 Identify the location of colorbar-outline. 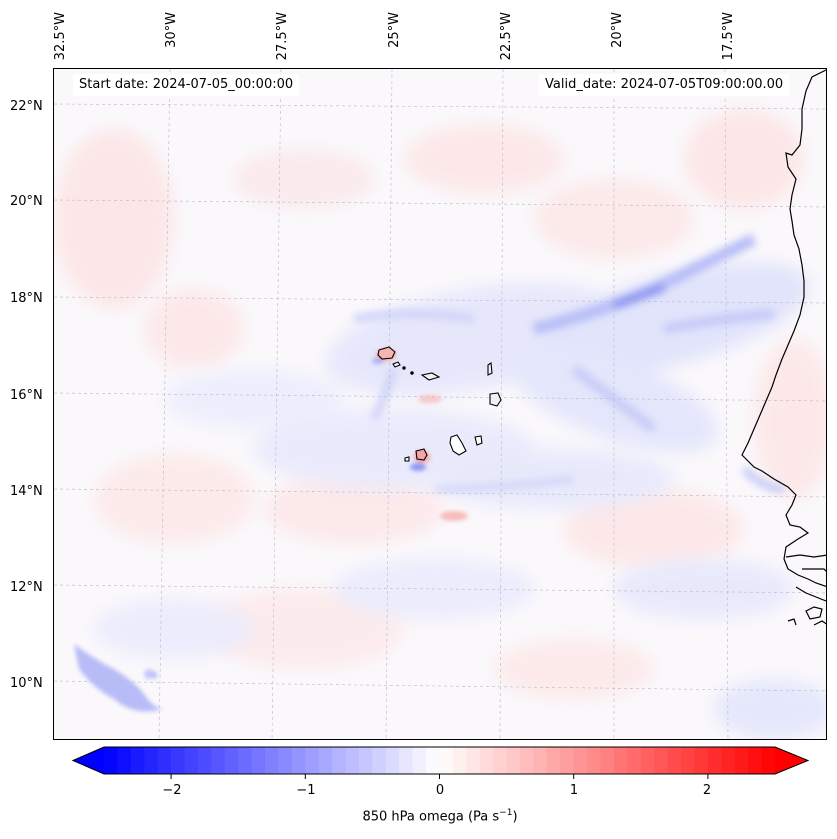
(440, 760).